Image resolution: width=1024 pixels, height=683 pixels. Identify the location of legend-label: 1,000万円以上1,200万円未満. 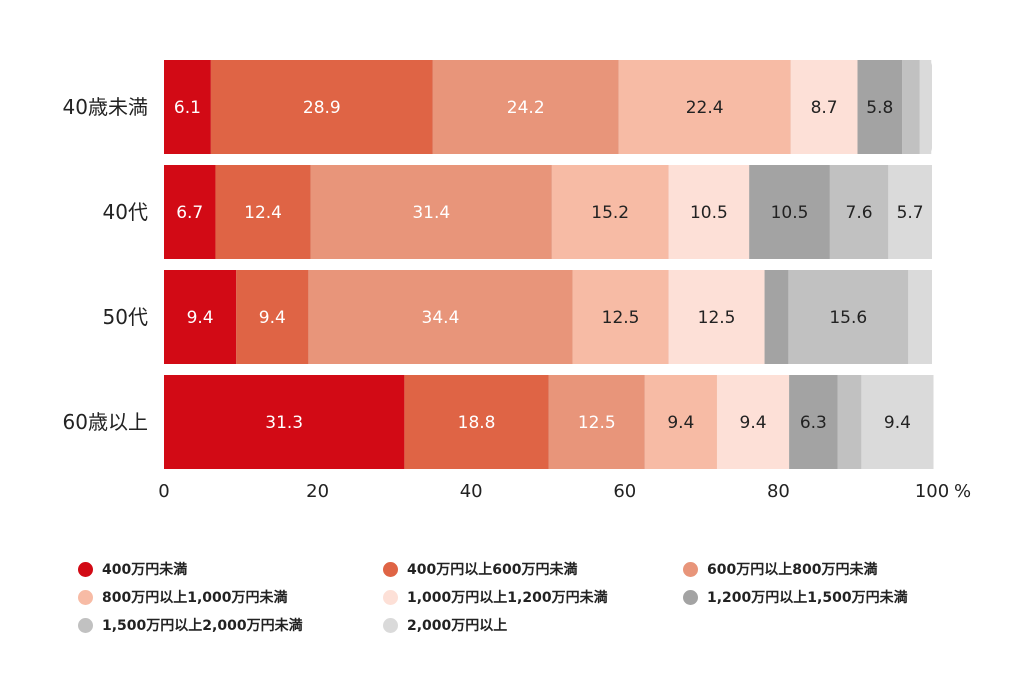
(507, 598).